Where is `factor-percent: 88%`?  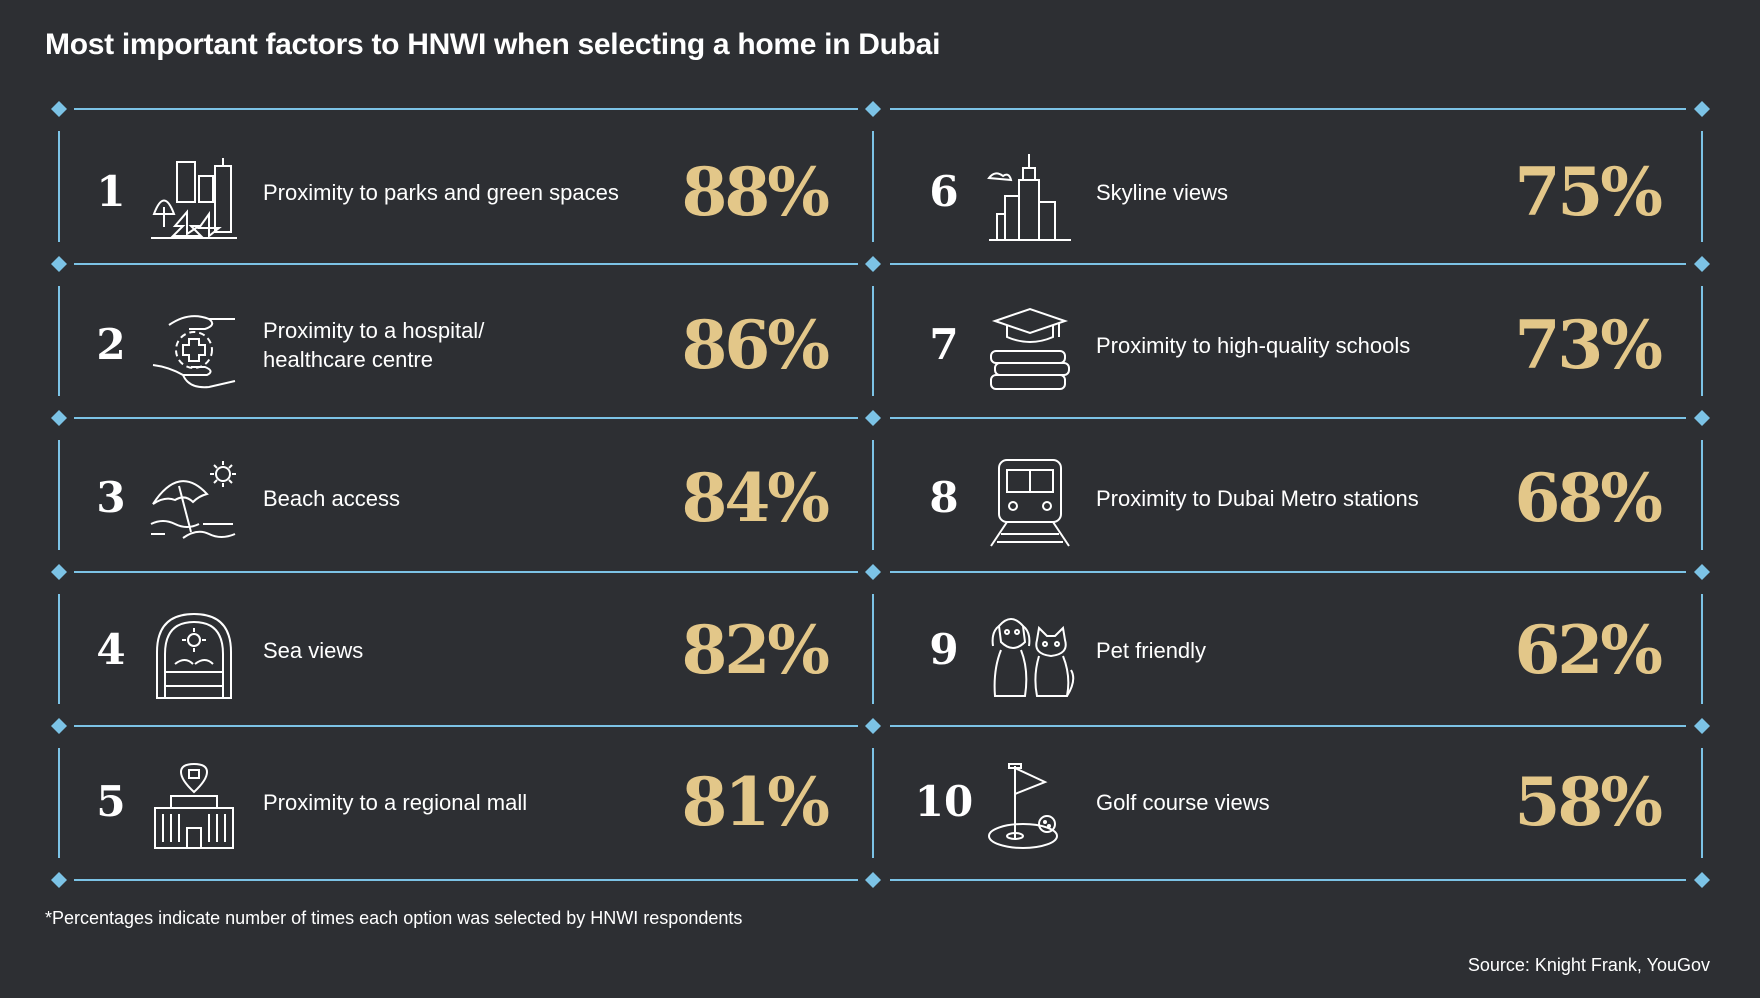 factor-percent: 88% is located at coordinates (755, 192).